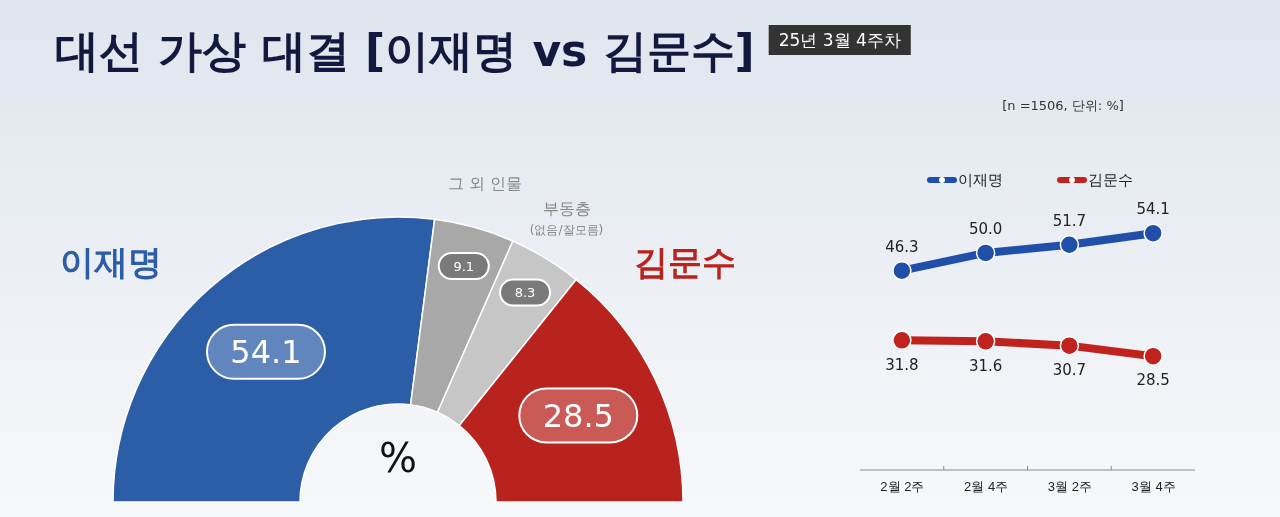 The image size is (1280, 517). Describe the element at coordinates (985, 365) in the screenshot. I see `data-label: 31.6` at that location.